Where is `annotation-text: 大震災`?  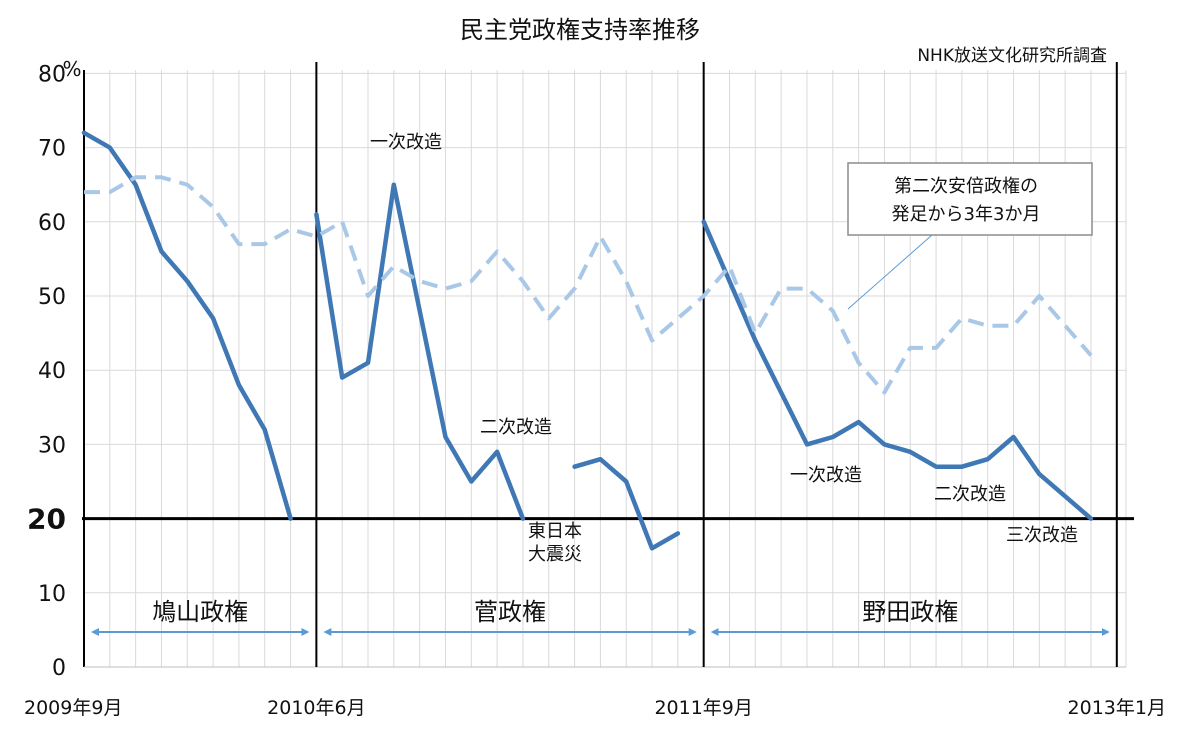 annotation-text: 大震災 is located at coordinates (555, 554).